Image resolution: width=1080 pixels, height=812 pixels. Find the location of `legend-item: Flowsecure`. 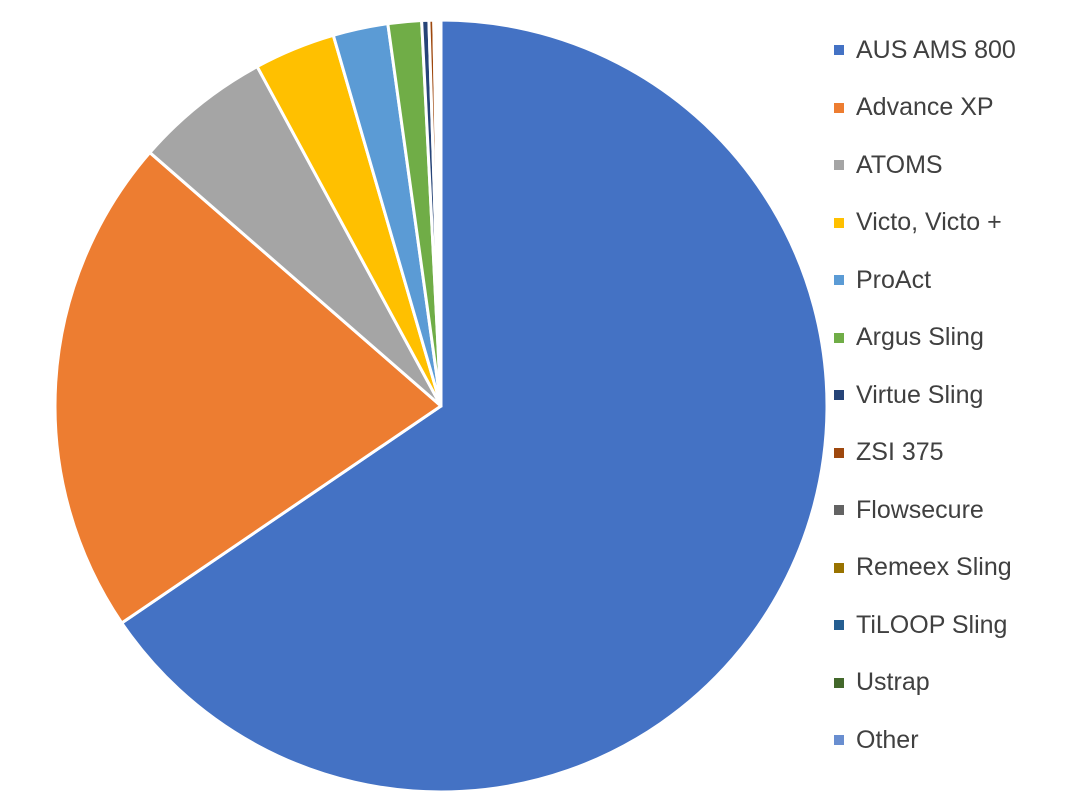

legend-item: Flowsecure is located at coordinates (909, 510).